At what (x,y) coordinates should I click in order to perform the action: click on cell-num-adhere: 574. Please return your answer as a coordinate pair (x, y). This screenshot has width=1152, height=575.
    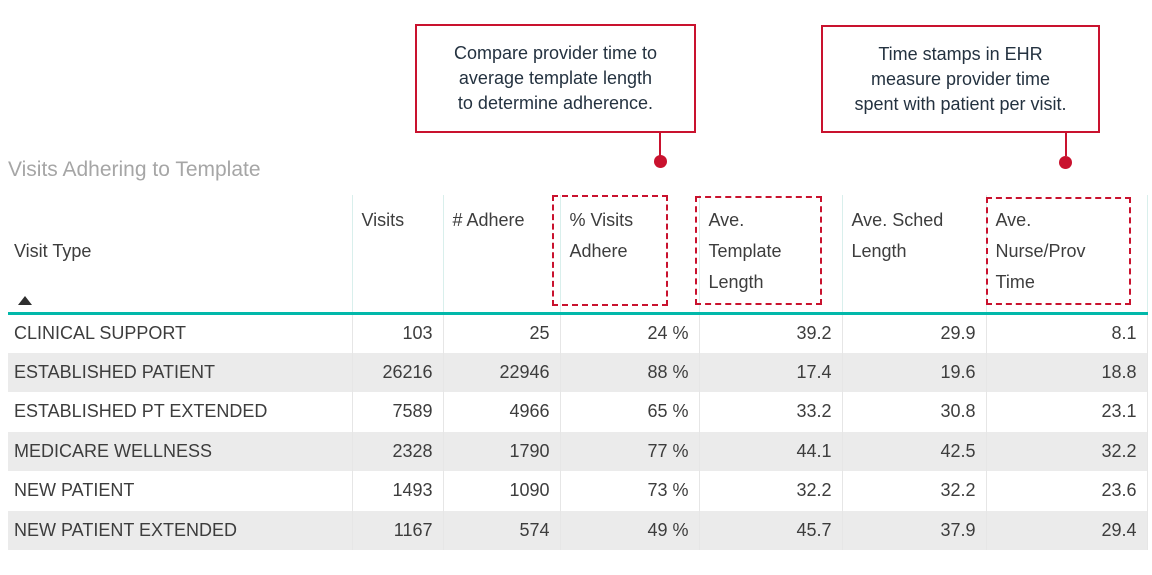
    Looking at the image, I should click on (501, 530).